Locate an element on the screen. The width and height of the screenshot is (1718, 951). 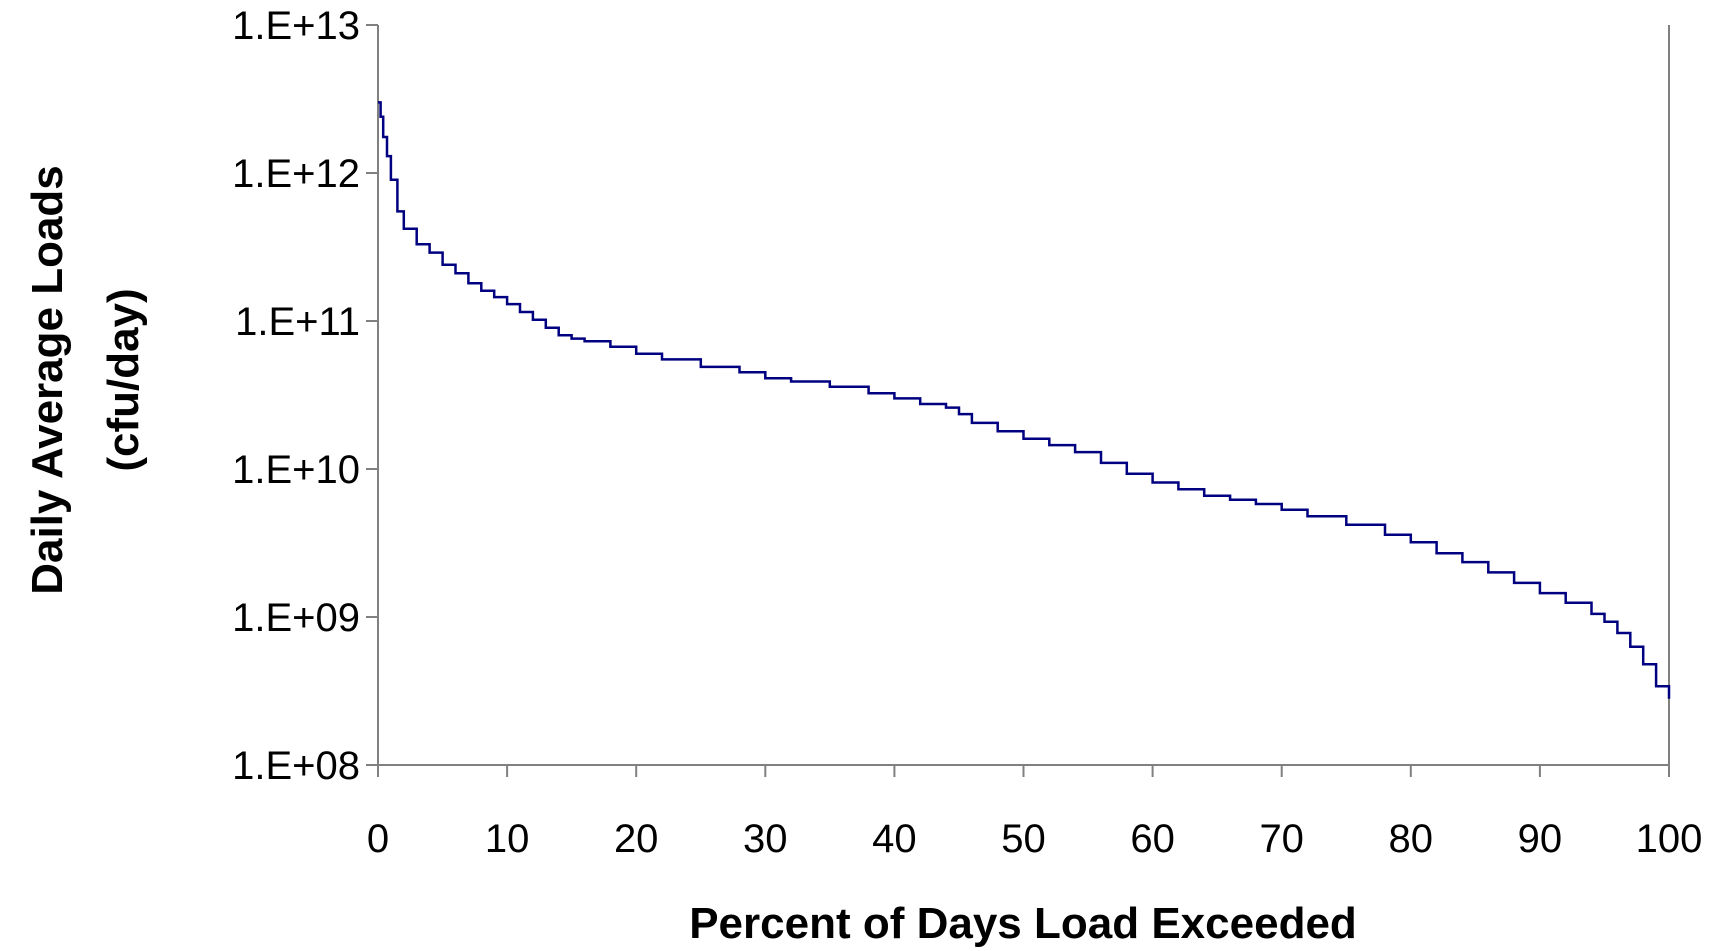
x-axis-ticks: 0 10 20 30 40 50 60 70 80 90 100 is located at coordinates (1035, 813).